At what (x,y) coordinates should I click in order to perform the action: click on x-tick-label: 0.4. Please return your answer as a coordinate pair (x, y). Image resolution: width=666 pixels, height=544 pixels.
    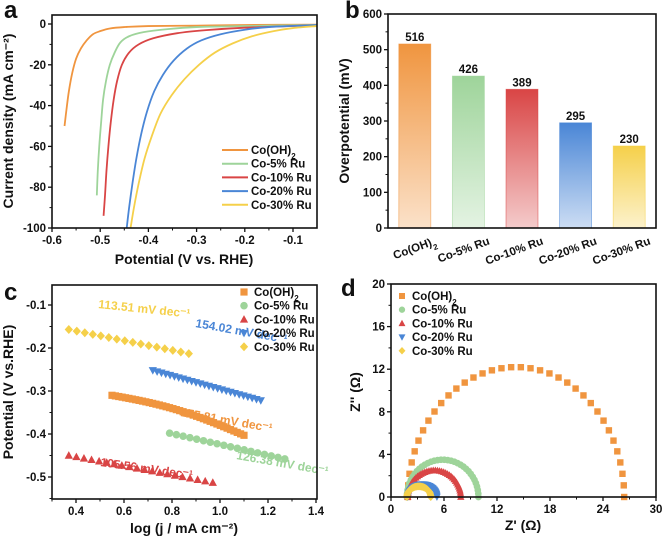
    Looking at the image, I should click on (76, 512).